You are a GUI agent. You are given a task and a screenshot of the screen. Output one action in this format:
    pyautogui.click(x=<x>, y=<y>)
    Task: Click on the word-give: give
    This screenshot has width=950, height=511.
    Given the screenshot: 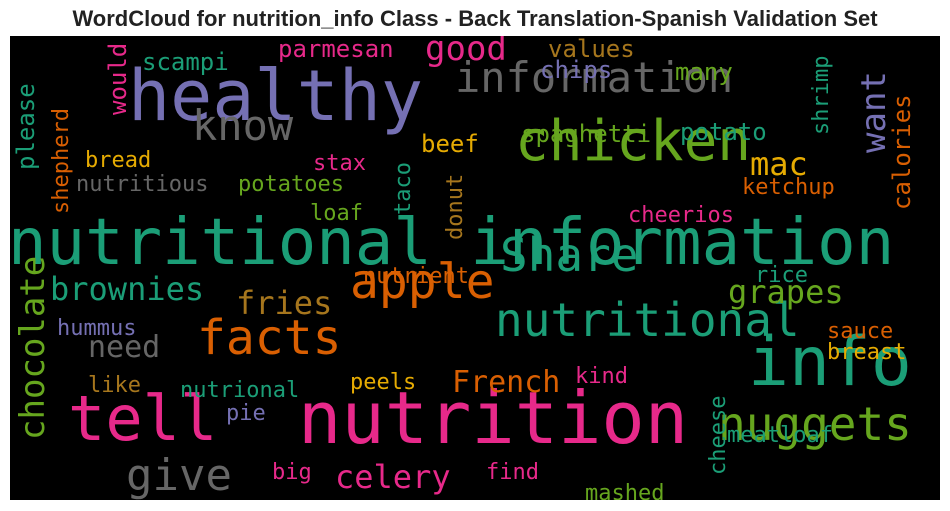 What is the action you would take?
    pyautogui.click(x=179, y=475)
    